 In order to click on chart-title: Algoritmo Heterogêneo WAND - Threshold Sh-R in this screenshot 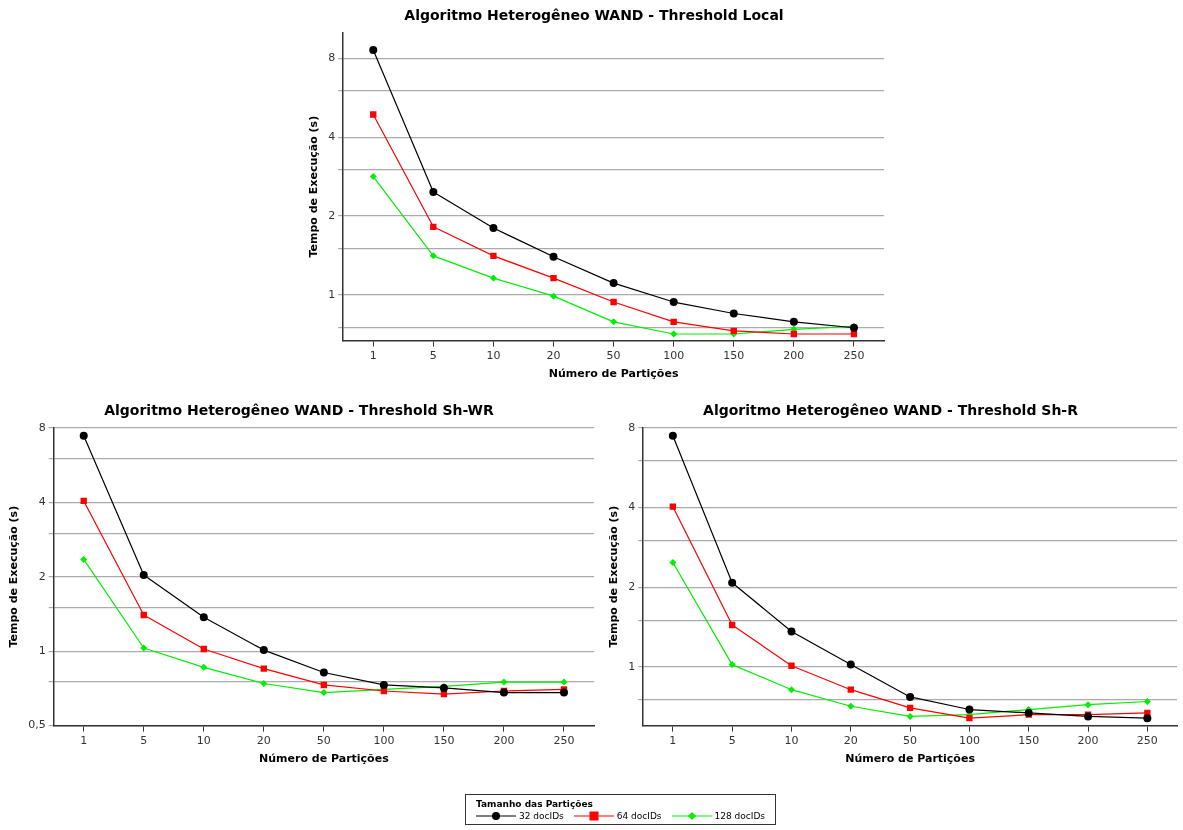, I will do `click(891, 410)`.